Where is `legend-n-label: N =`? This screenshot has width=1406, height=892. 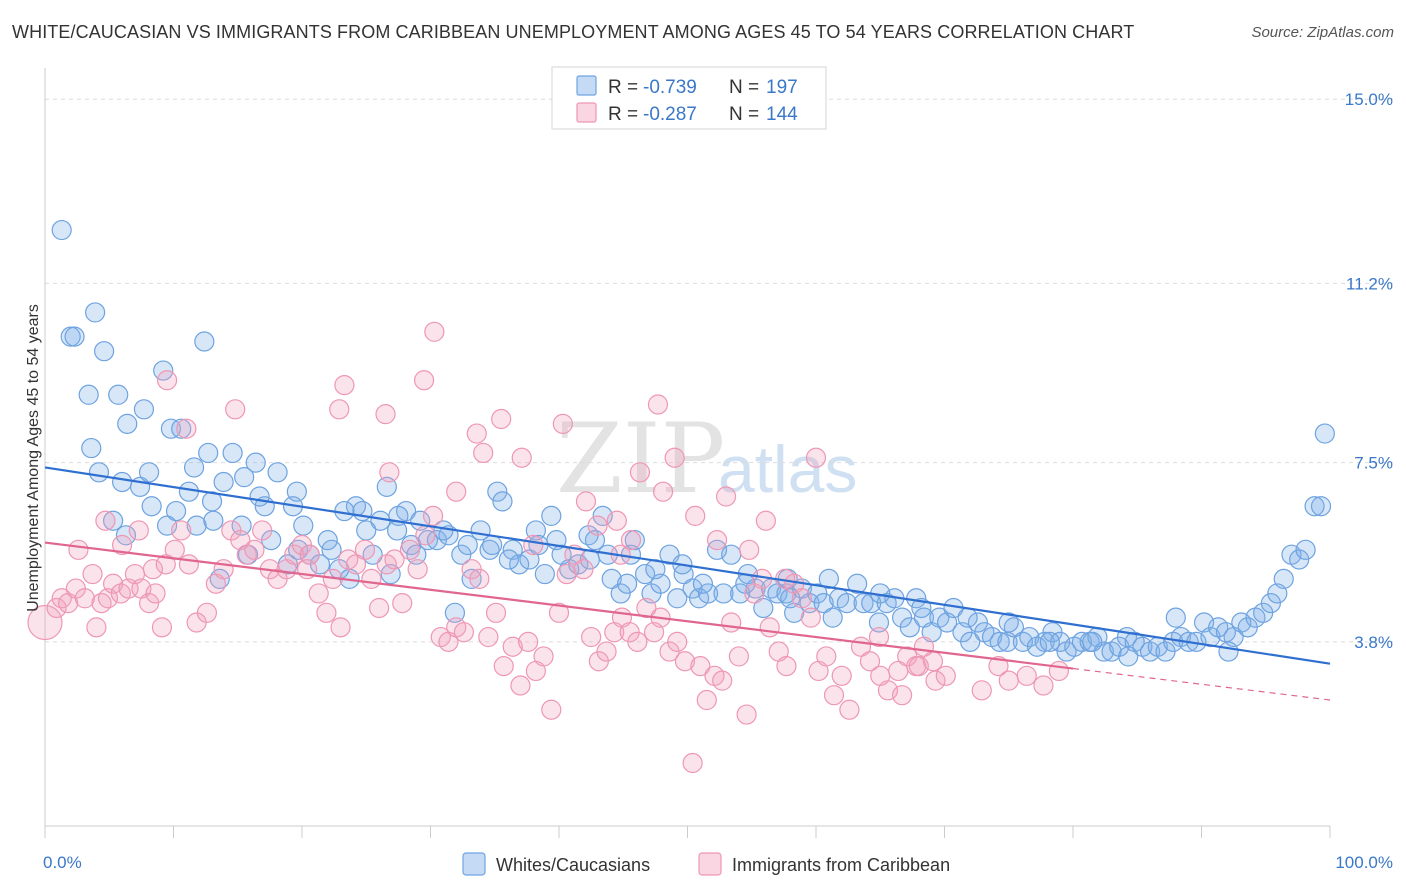 legend-n-label: N = is located at coordinates (744, 114).